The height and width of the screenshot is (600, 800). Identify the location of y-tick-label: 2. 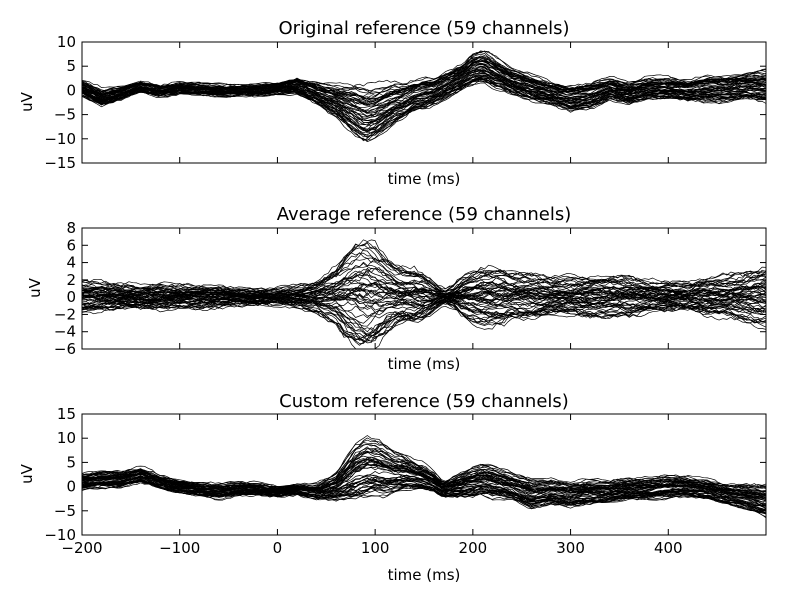
(71, 280).